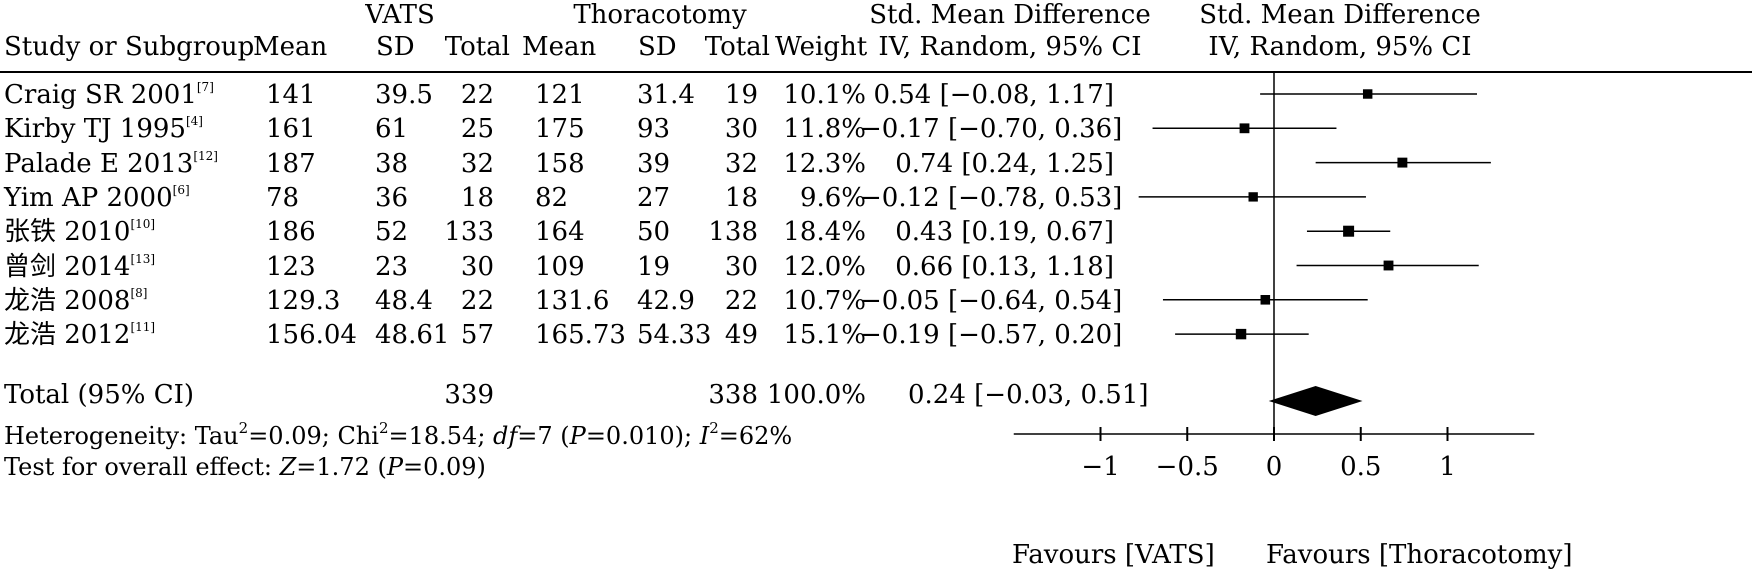 This screenshot has height=575, width=1752. I want to click on vats-mean: 141, so click(291, 95).